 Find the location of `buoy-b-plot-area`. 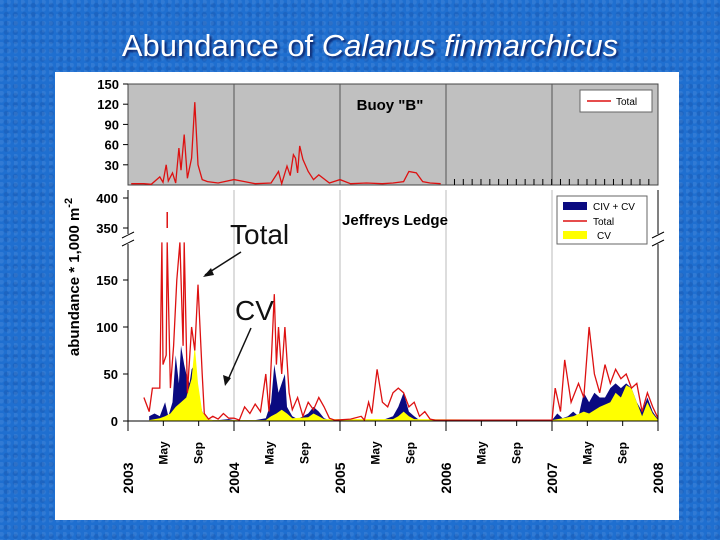

buoy-b-plot-area is located at coordinates (393, 134).